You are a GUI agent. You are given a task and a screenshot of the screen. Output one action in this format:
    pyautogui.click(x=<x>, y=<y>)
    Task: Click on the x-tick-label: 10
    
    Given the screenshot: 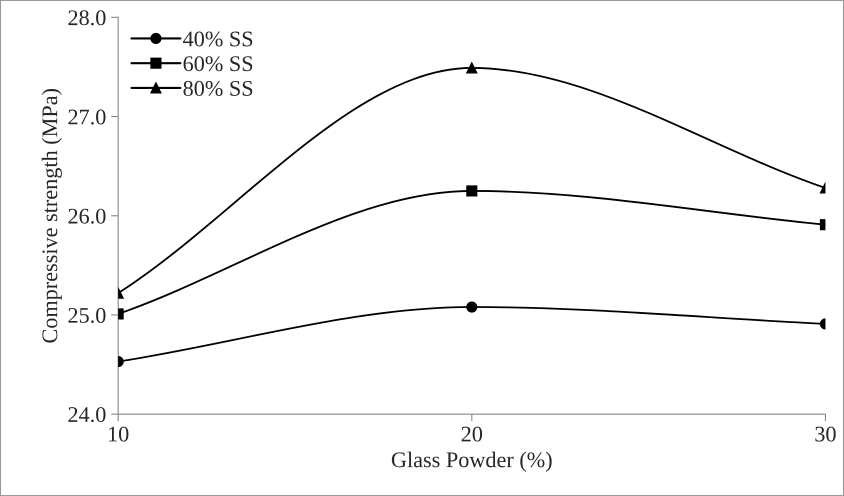 What is the action you would take?
    pyautogui.click(x=118, y=434)
    